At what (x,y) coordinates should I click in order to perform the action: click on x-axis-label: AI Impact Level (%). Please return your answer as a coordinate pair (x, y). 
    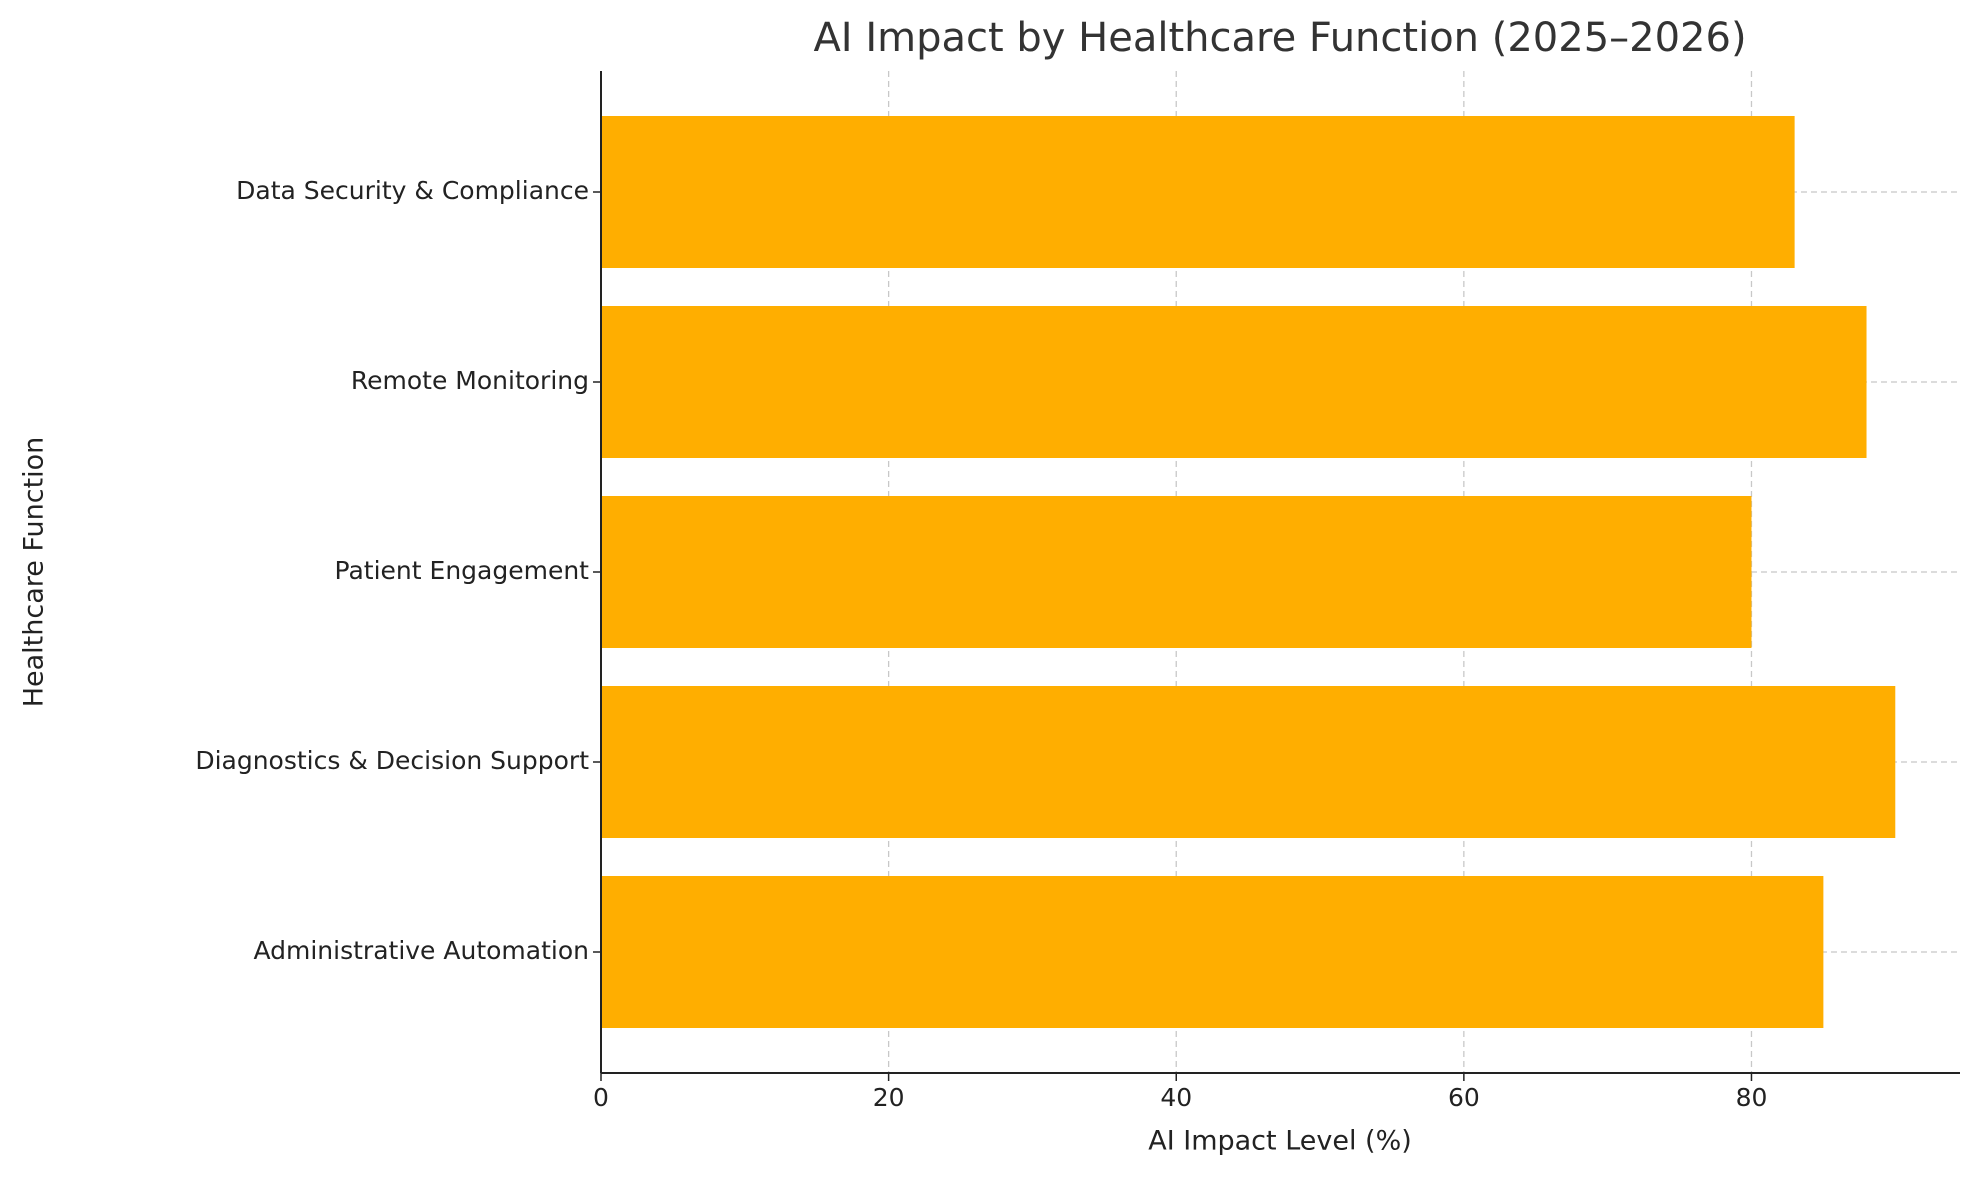
    Looking at the image, I should click on (1280, 1141).